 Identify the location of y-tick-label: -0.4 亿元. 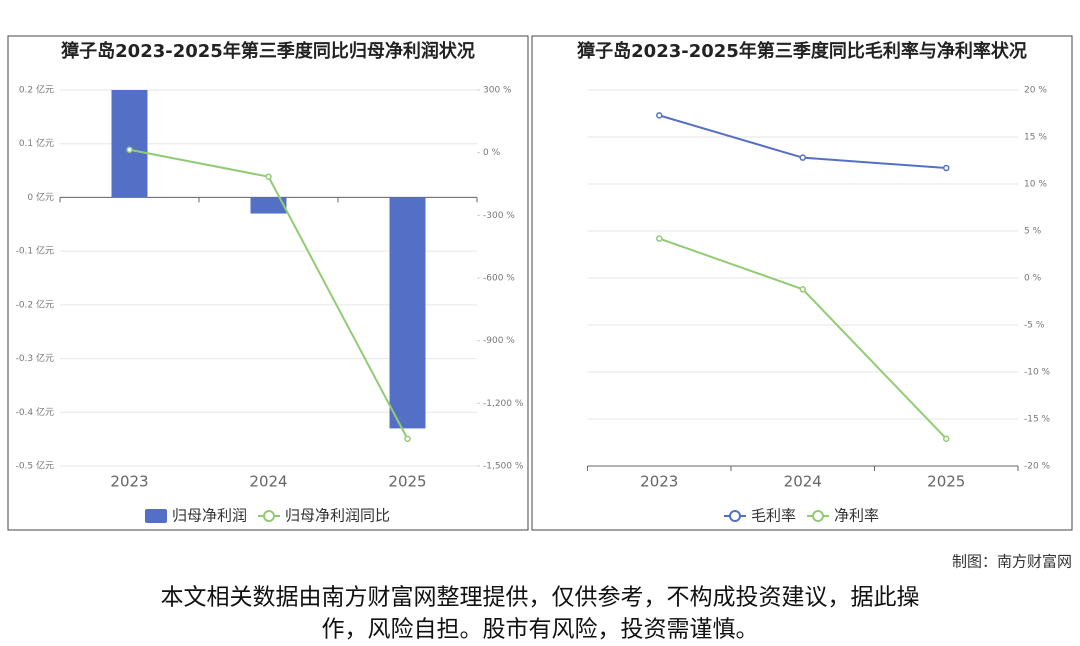
(35, 412).